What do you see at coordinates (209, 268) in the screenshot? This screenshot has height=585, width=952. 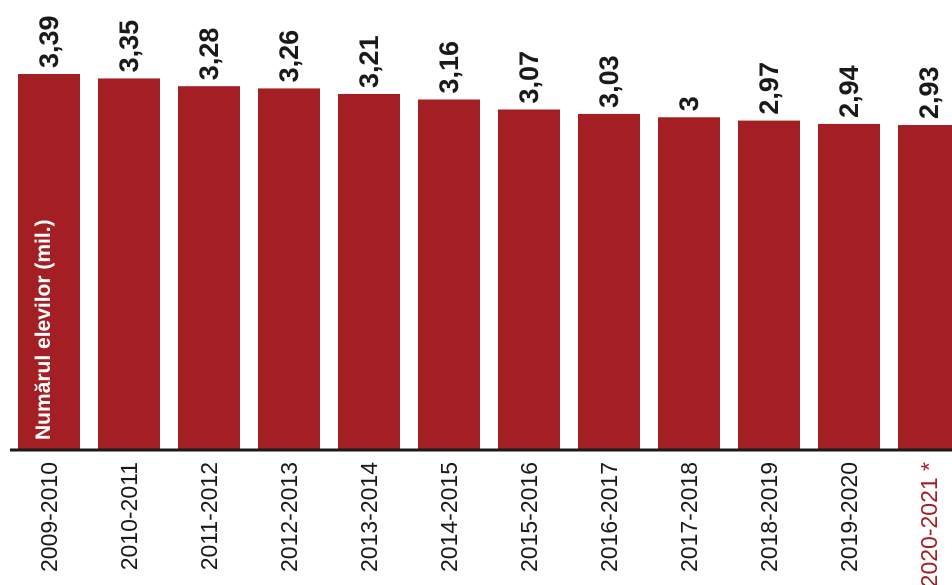 I see `bar-2011-2012` at bounding box center [209, 268].